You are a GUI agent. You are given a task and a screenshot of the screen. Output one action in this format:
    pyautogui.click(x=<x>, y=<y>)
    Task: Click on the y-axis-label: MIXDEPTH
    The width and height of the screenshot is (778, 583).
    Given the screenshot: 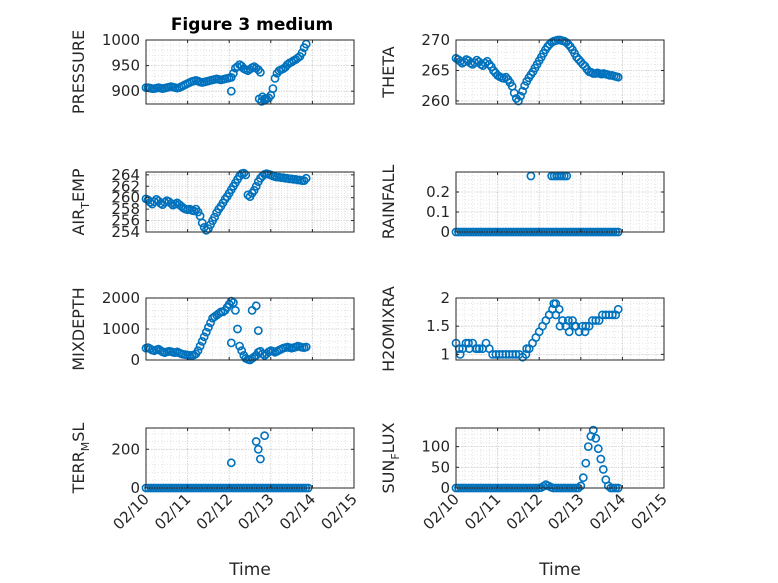 What is the action you would take?
    pyautogui.click(x=78, y=328)
    